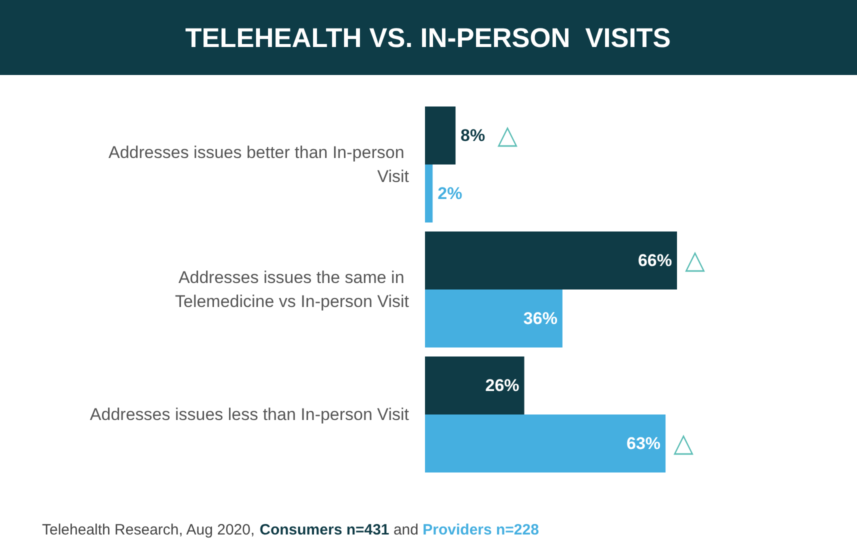 This screenshot has width=857, height=546. I want to click on data-label: 2%, so click(450, 193).